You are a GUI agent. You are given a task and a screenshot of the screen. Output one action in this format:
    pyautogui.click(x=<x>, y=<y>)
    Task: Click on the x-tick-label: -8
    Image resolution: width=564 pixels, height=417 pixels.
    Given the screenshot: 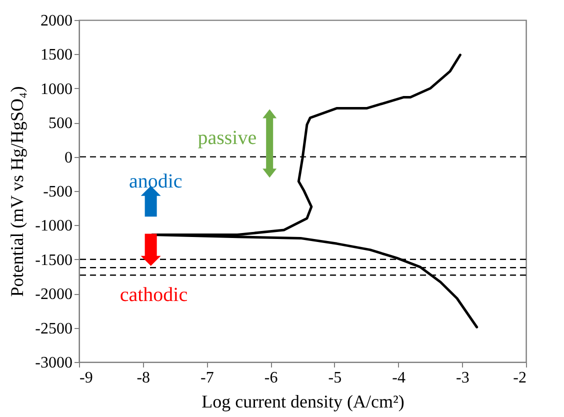 What is the action you would take?
    pyautogui.click(x=143, y=378)
    